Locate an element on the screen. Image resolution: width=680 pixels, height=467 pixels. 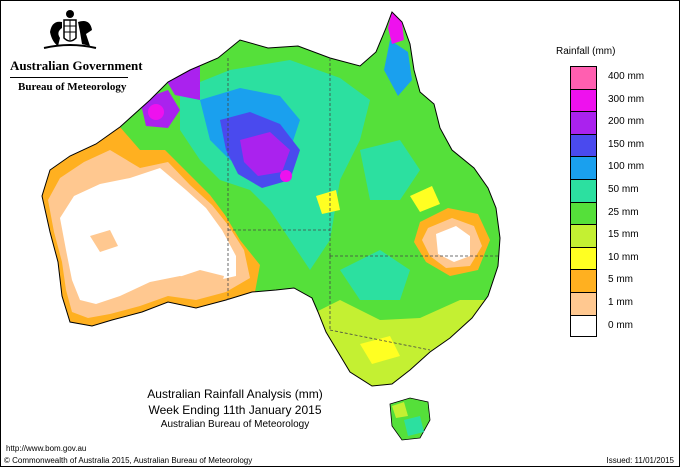
legend-item: 25 mm is located at coordinates (620, 213).